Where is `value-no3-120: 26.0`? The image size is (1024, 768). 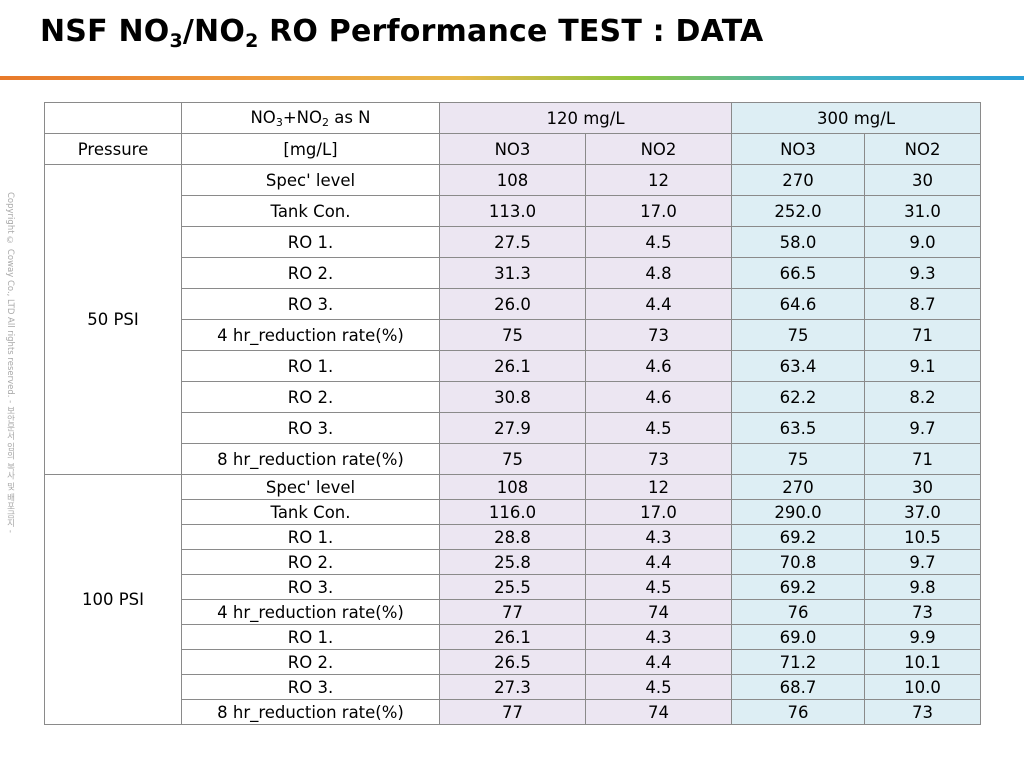
value-no3-120: 26.0 is located at coordinates (512, 304).